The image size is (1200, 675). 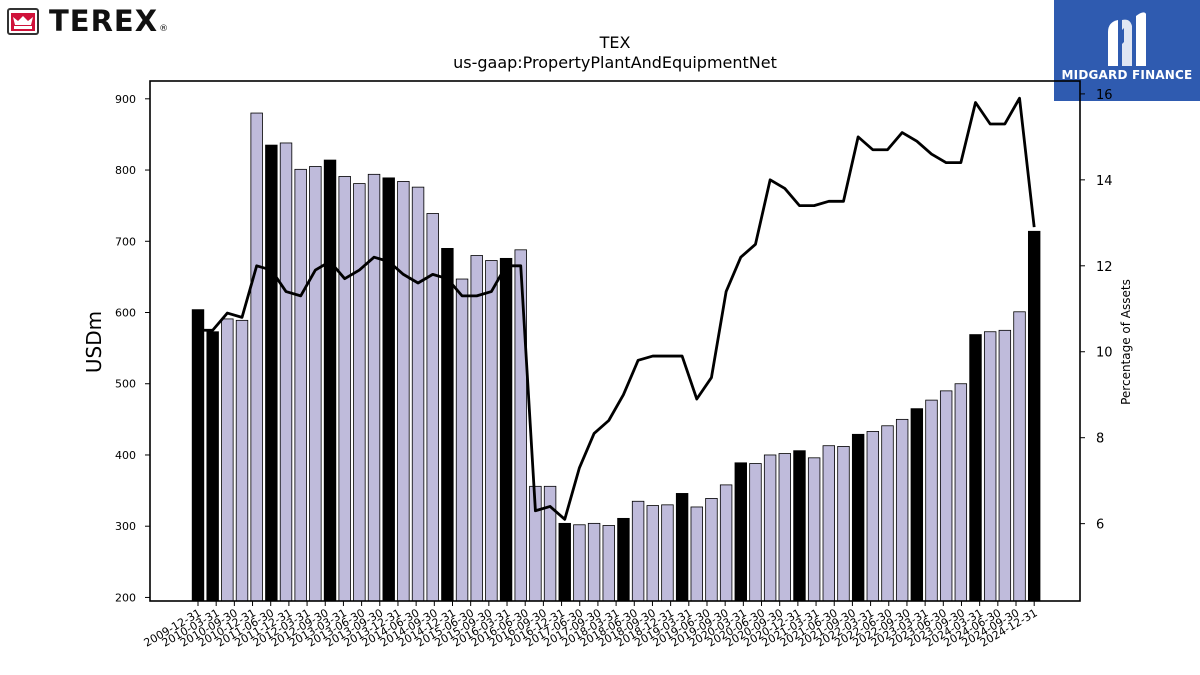 What do you see at coordinates (125, 455) in the screenshot?
I see `y-tick-label: 400` at bounding box center [125, 455].